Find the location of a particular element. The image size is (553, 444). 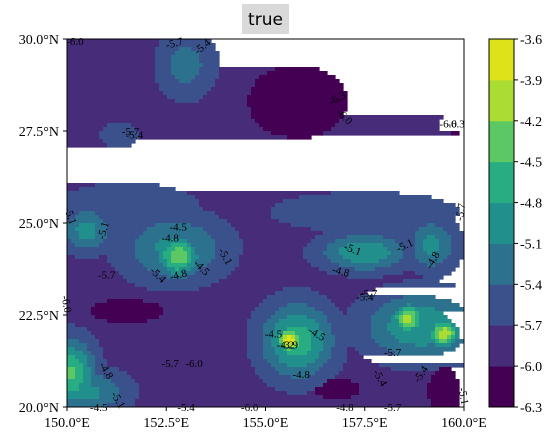

contour-label: -6.3 is located at coordinates (456, 125).